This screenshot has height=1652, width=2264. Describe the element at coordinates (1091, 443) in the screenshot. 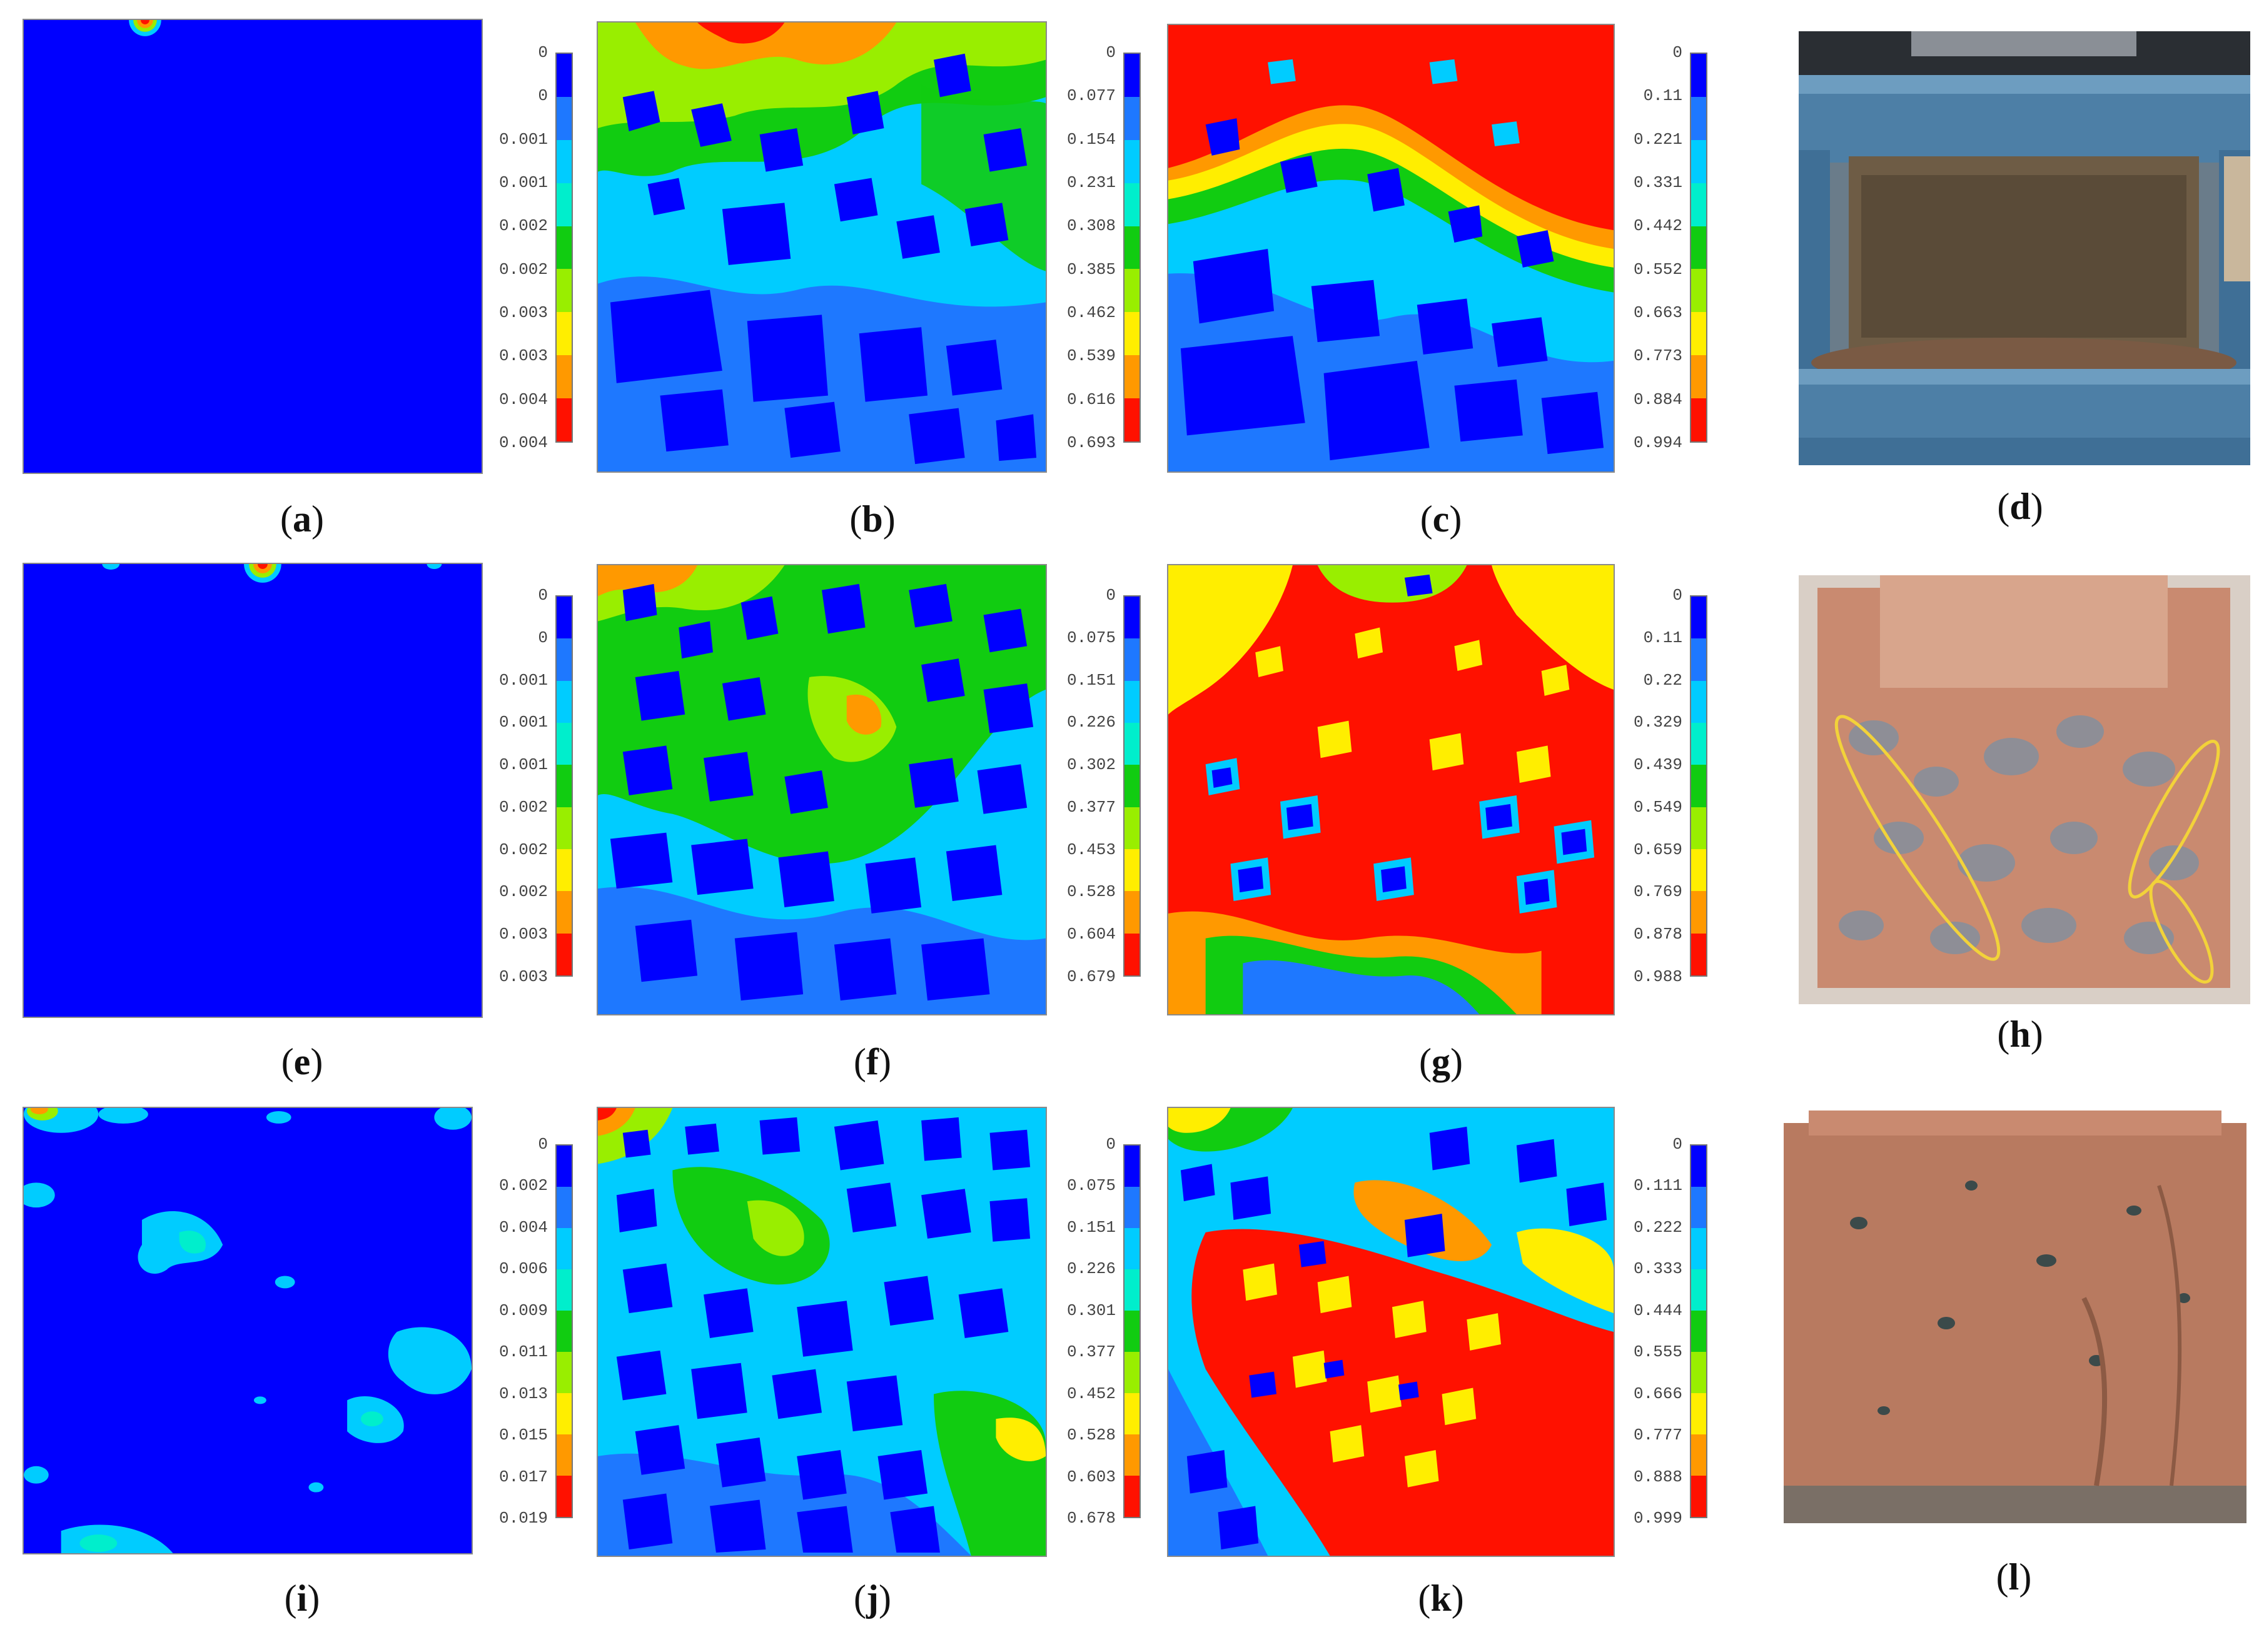

I see `colorbar-tick-label: 0.693` at that location.